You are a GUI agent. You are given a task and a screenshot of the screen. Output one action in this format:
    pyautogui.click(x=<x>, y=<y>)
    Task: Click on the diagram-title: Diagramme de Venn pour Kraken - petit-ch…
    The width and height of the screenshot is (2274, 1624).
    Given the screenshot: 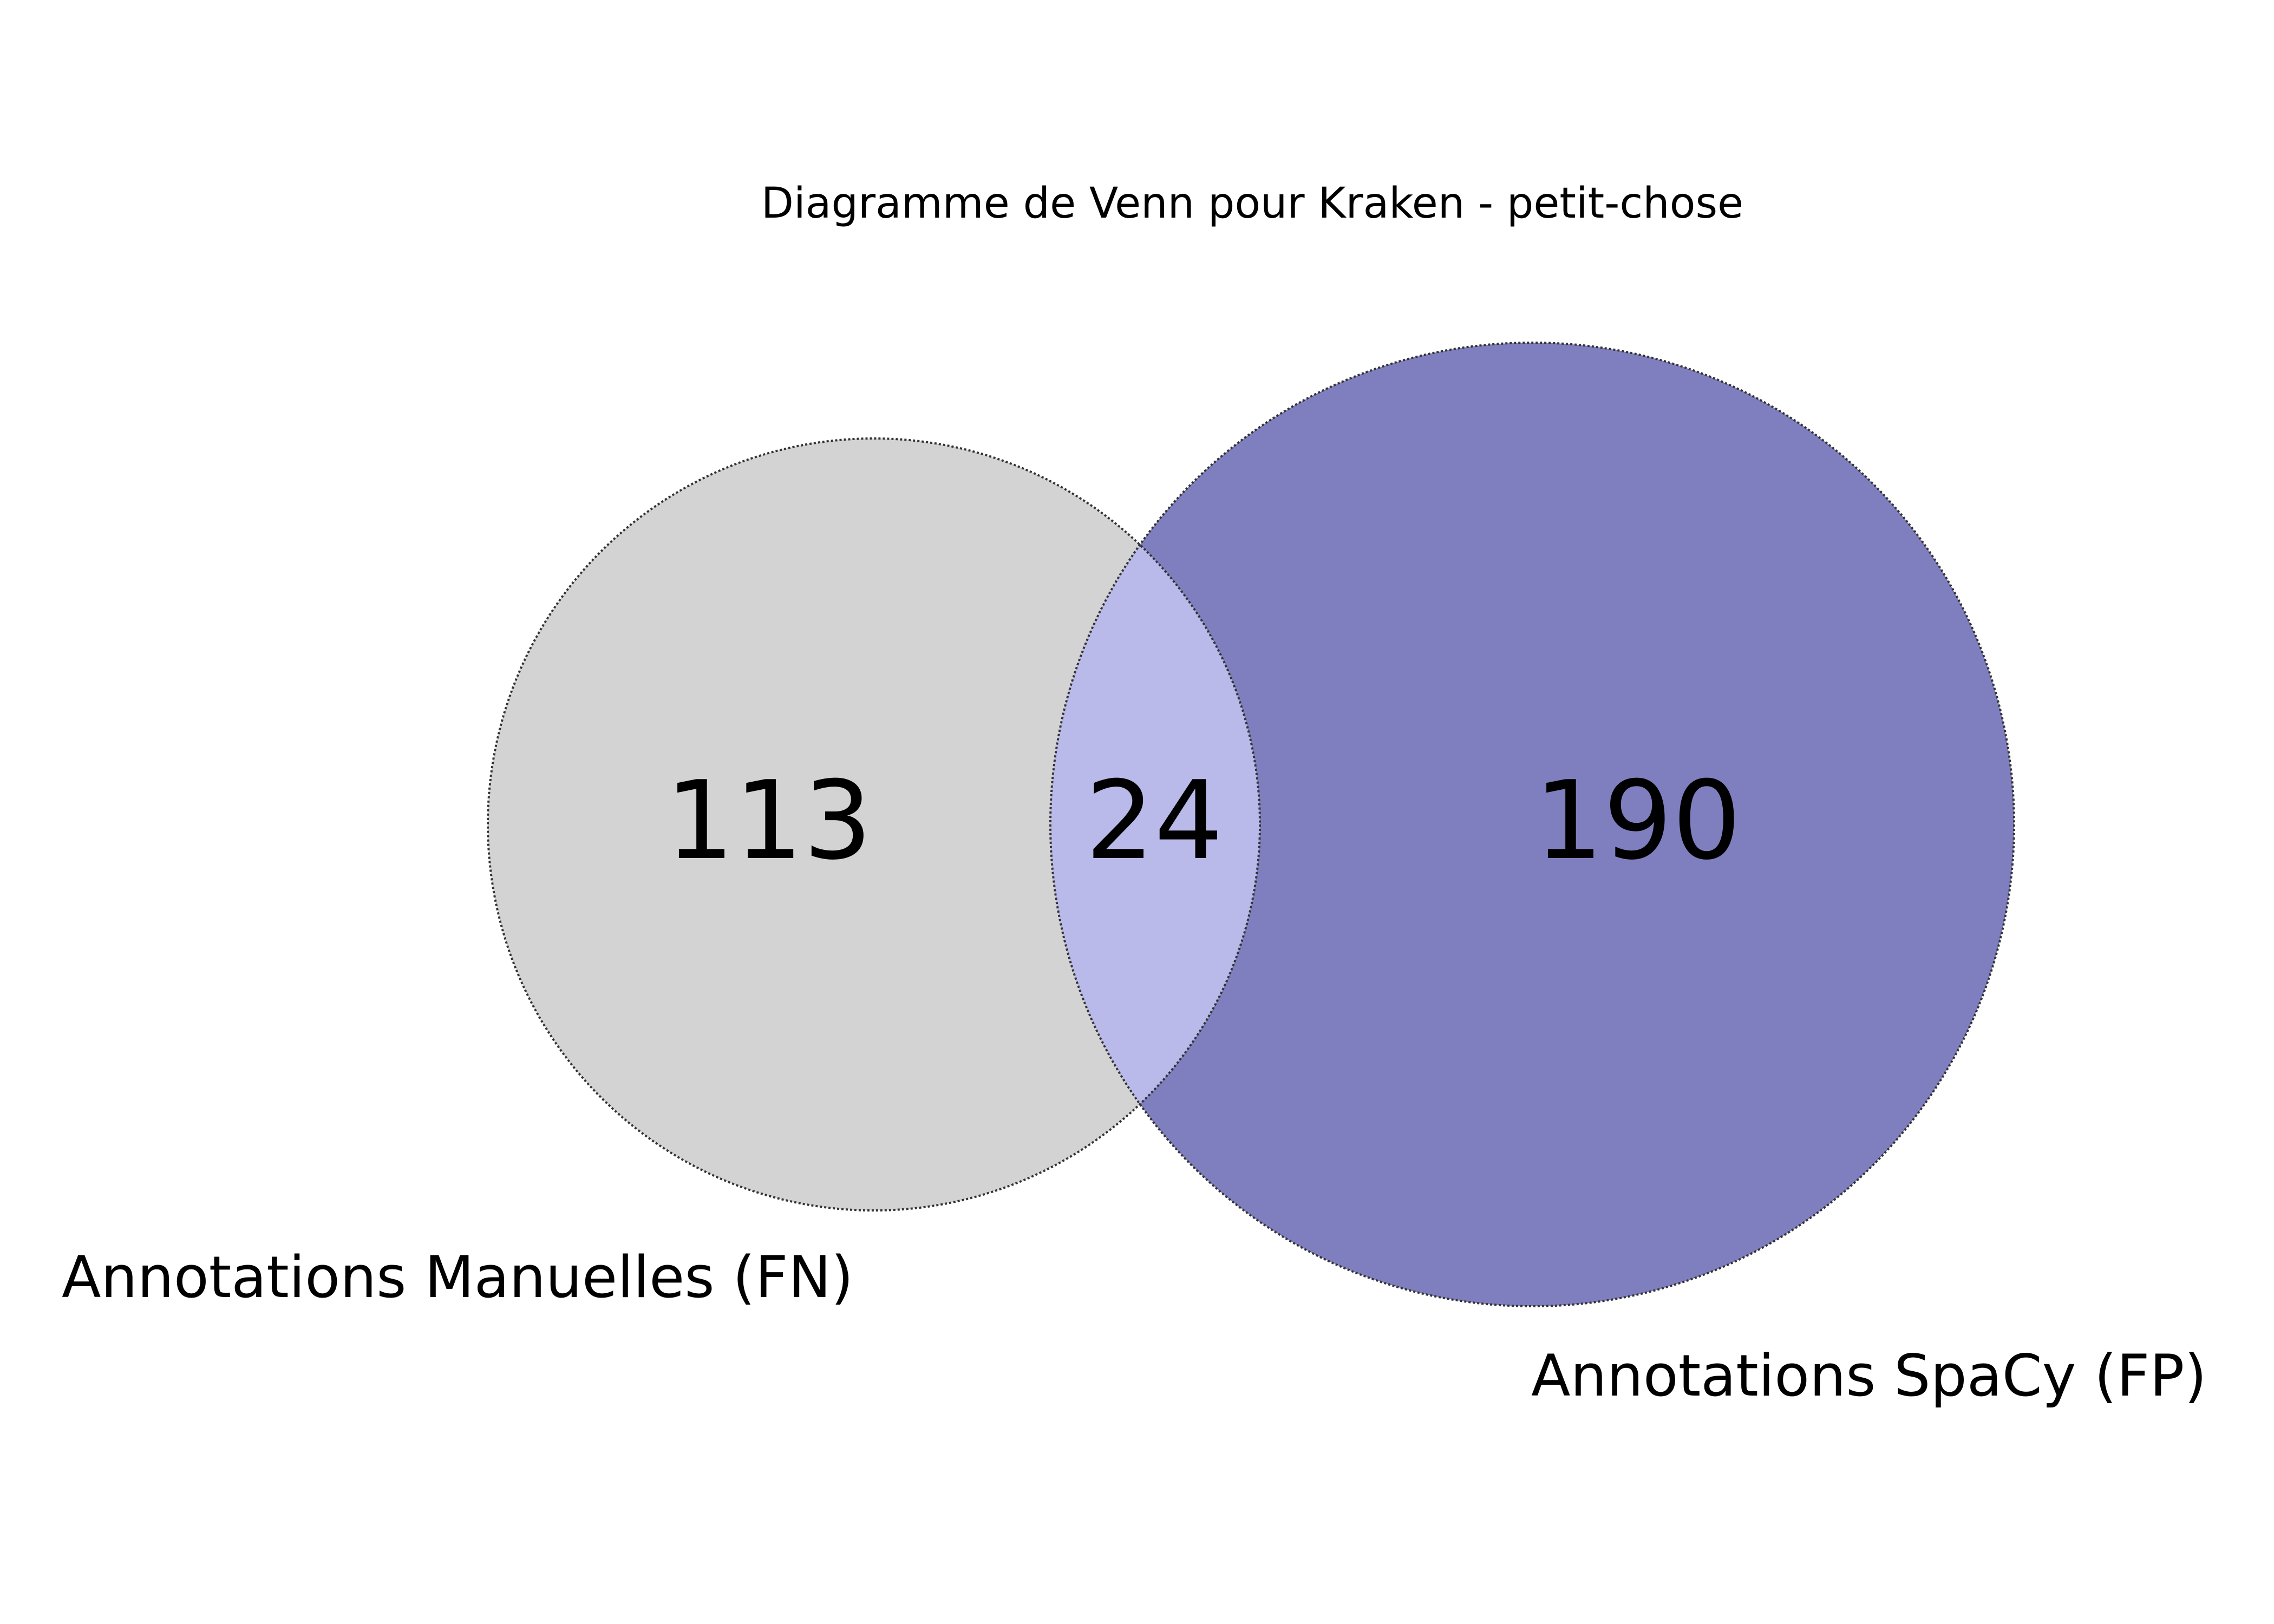 What is the action you would take?
    pyautogui.click(x=1252, y=203)
    